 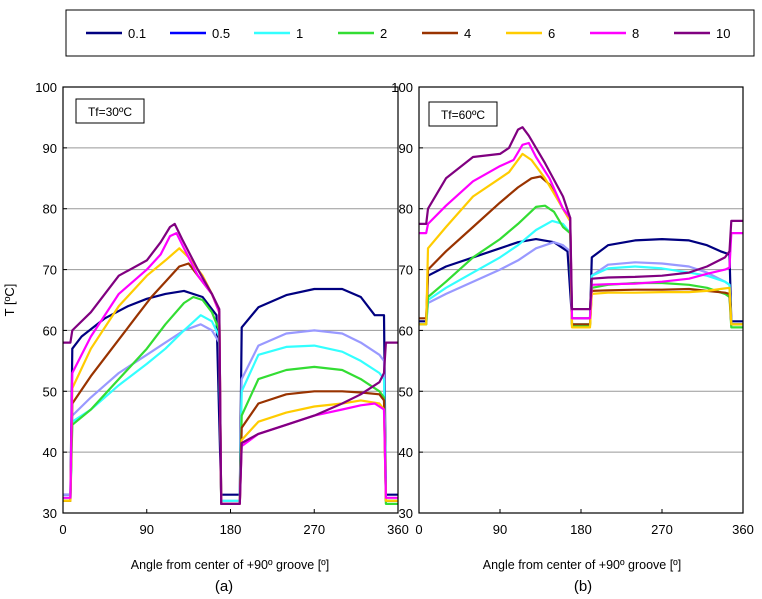 I want to click on legend-box, so click(x=410, y=33).